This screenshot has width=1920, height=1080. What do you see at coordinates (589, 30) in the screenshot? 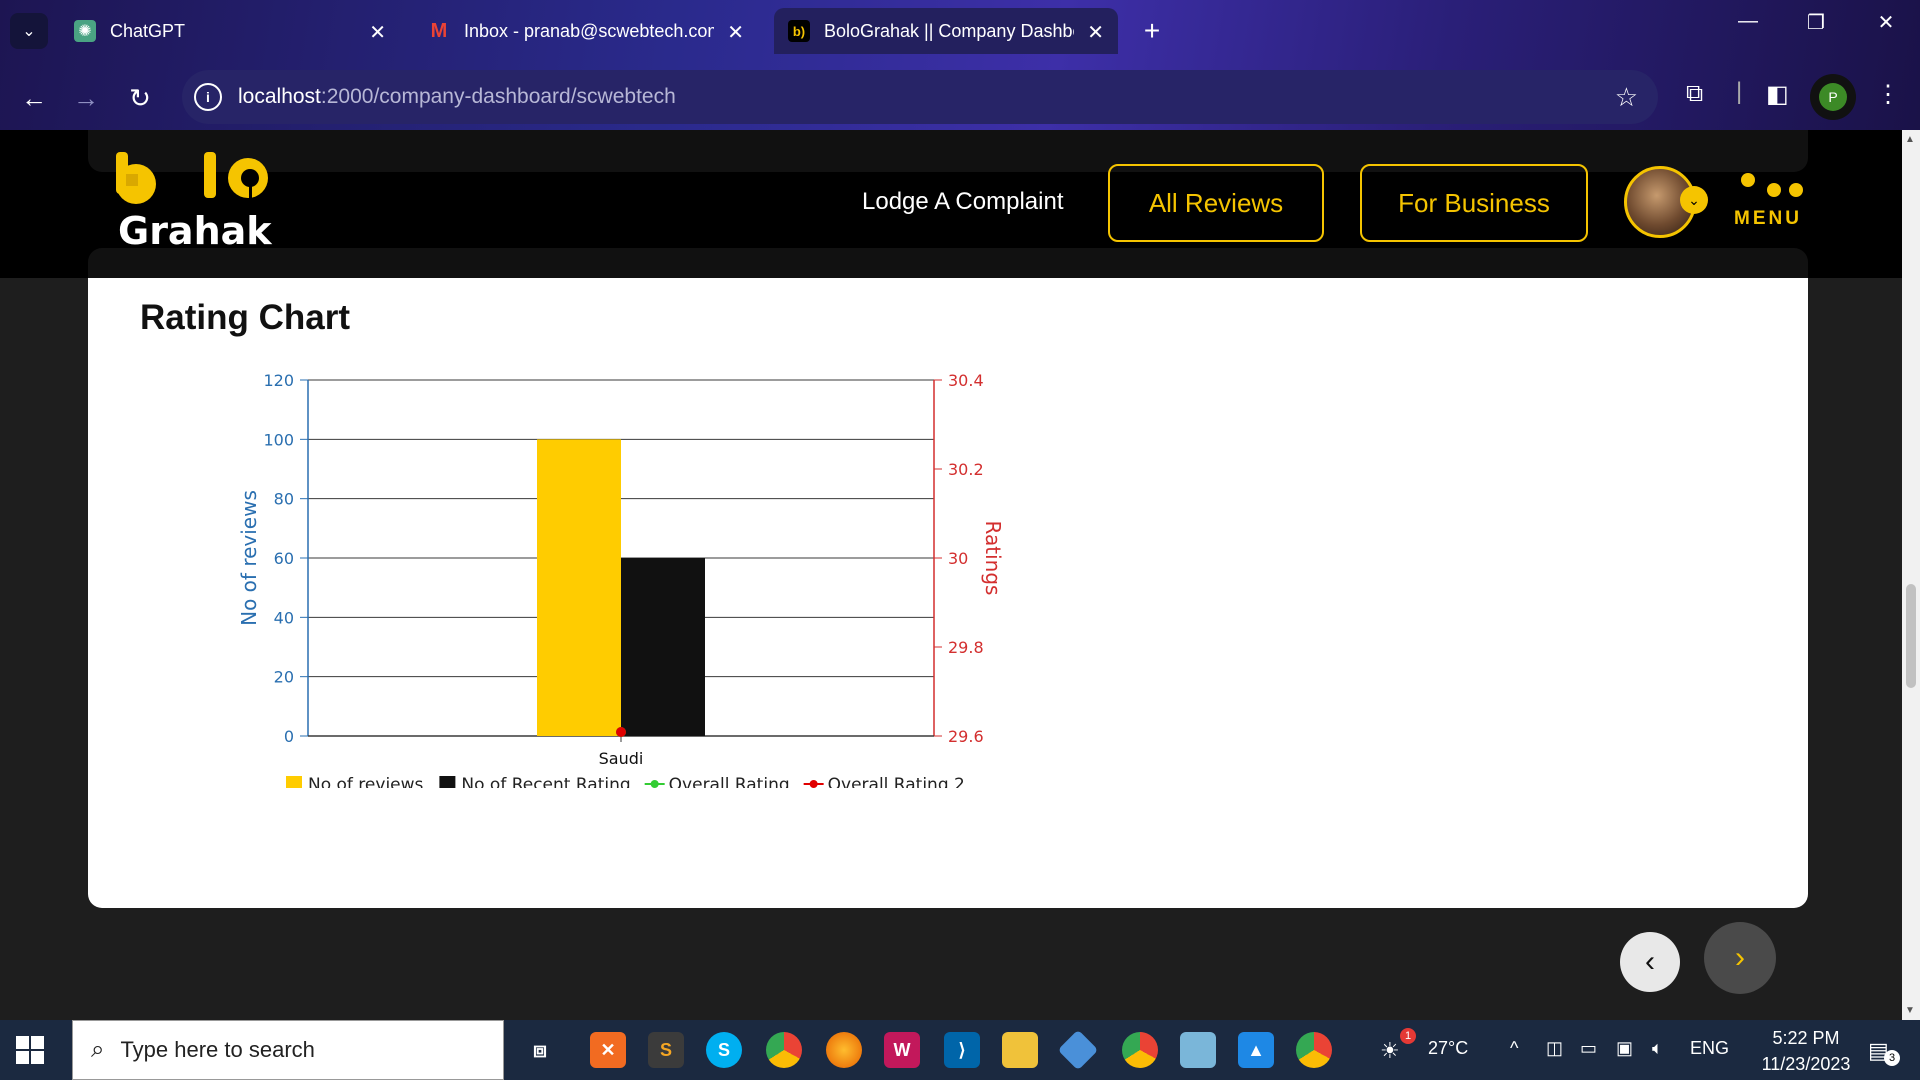
I see `tab-label: Inbox - pranab@scwebtech.com` at bounding box center [589, 30].